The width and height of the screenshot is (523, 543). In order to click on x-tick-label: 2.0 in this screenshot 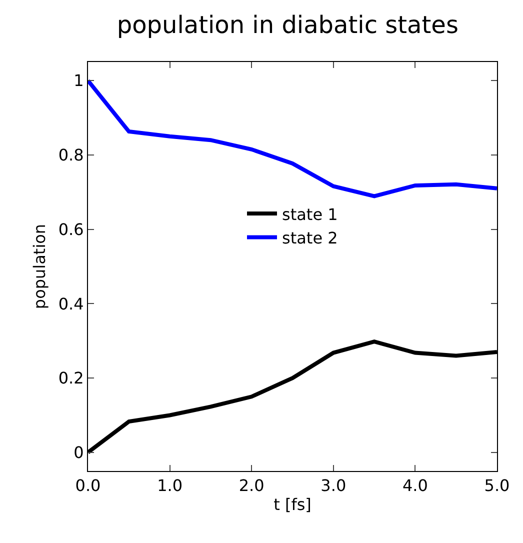, I will do `click(251, 486)`.